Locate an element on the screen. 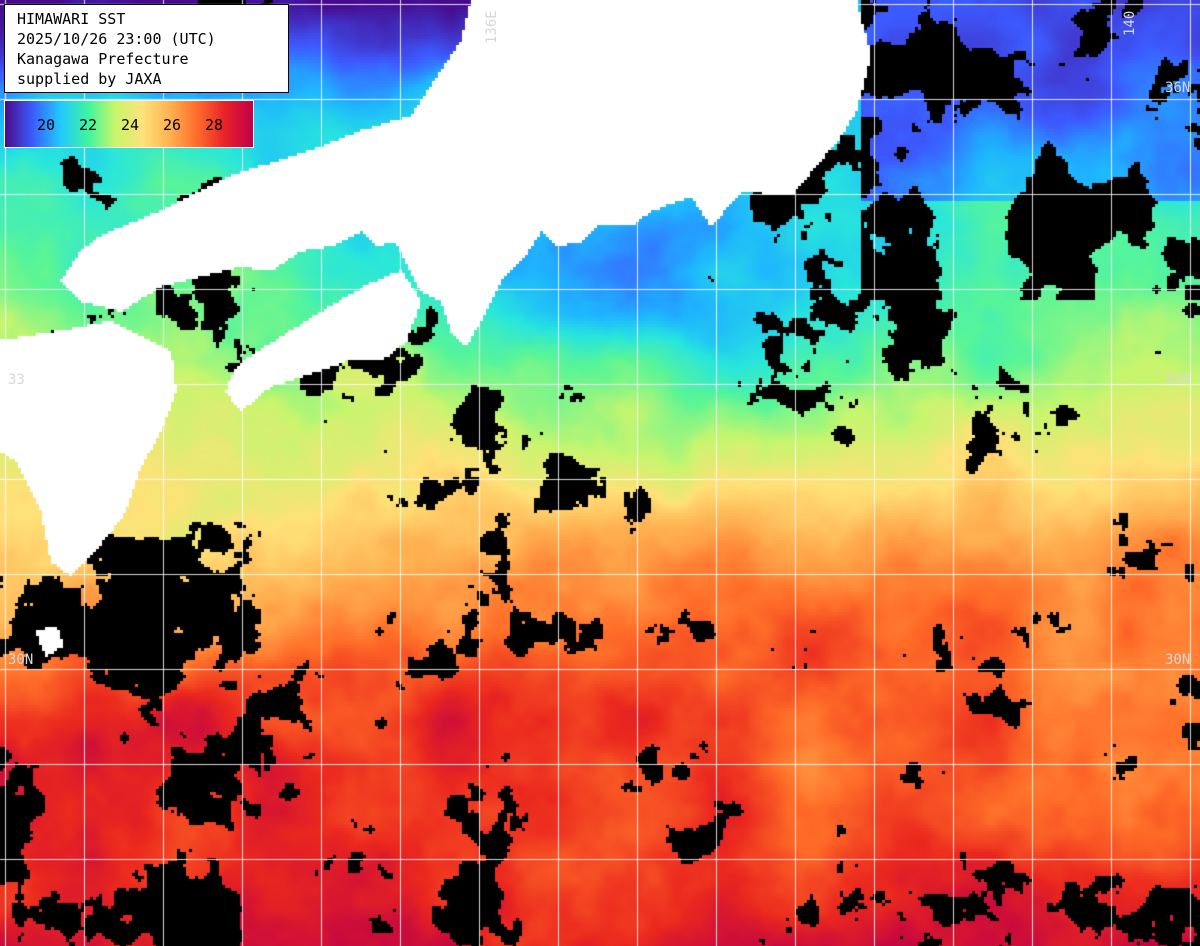  longitude-label-136e: 136E is located at coordinates (492, 27).